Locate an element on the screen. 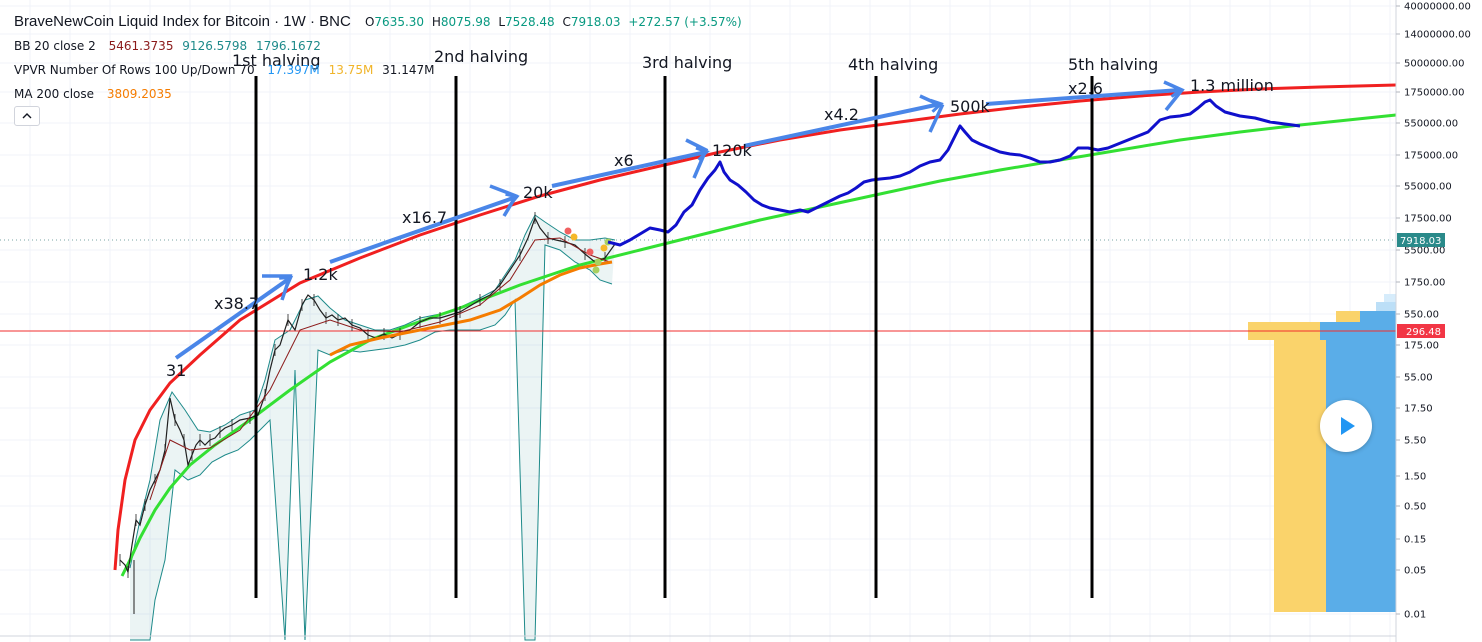 The width and height of the screenshot is (1482, 642). vpvr-value-total: 31.147M is located at coordinates (408, 70).